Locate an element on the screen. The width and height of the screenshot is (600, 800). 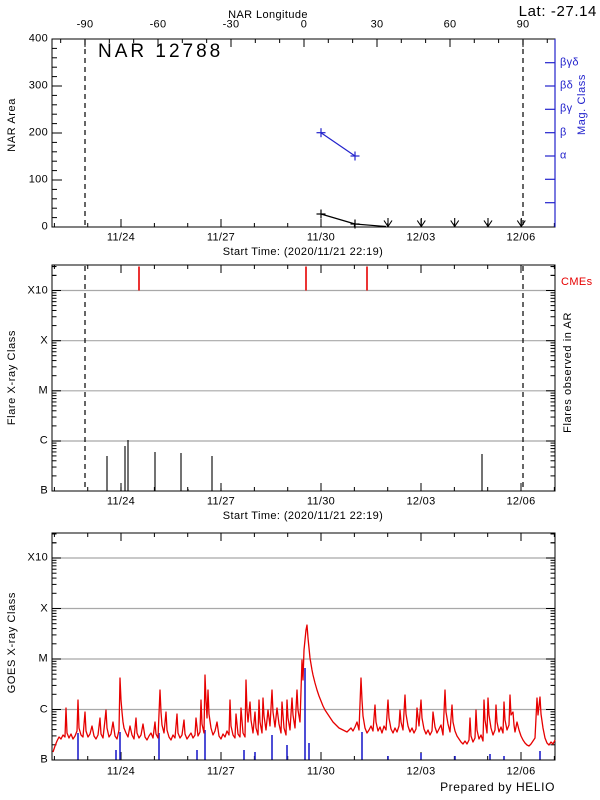
tick-label: -30 is located at coordinates (231, 24).